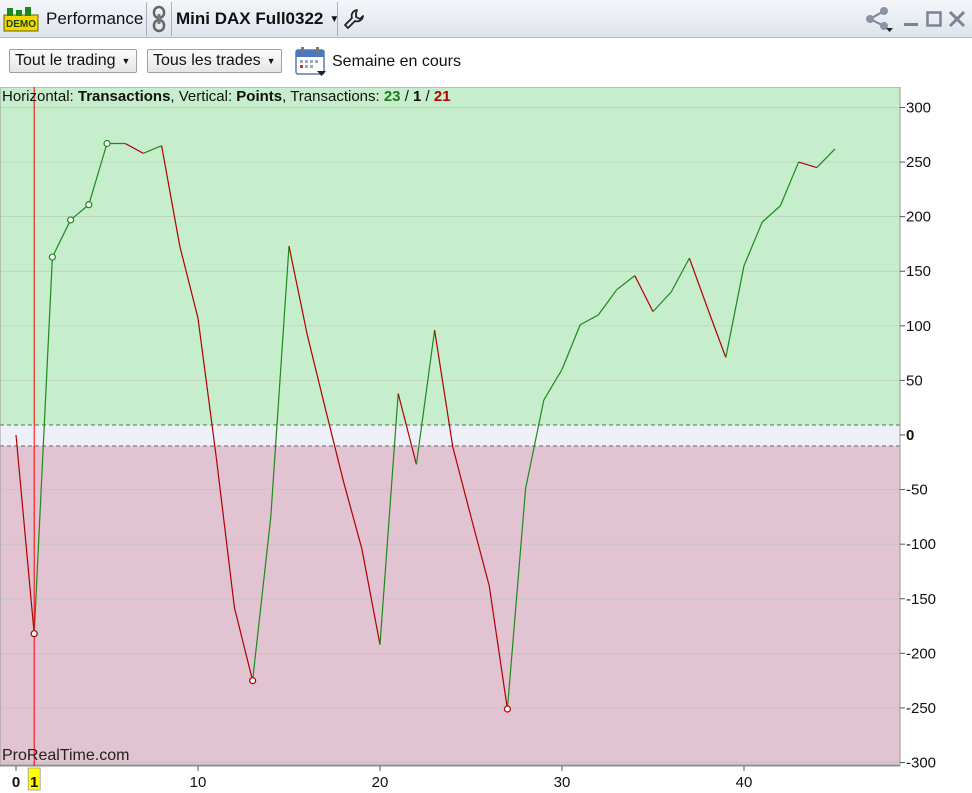 The width and height of the screenshot is (972, 793). I want to click on y-tick-label: -150, so click(921, 599).